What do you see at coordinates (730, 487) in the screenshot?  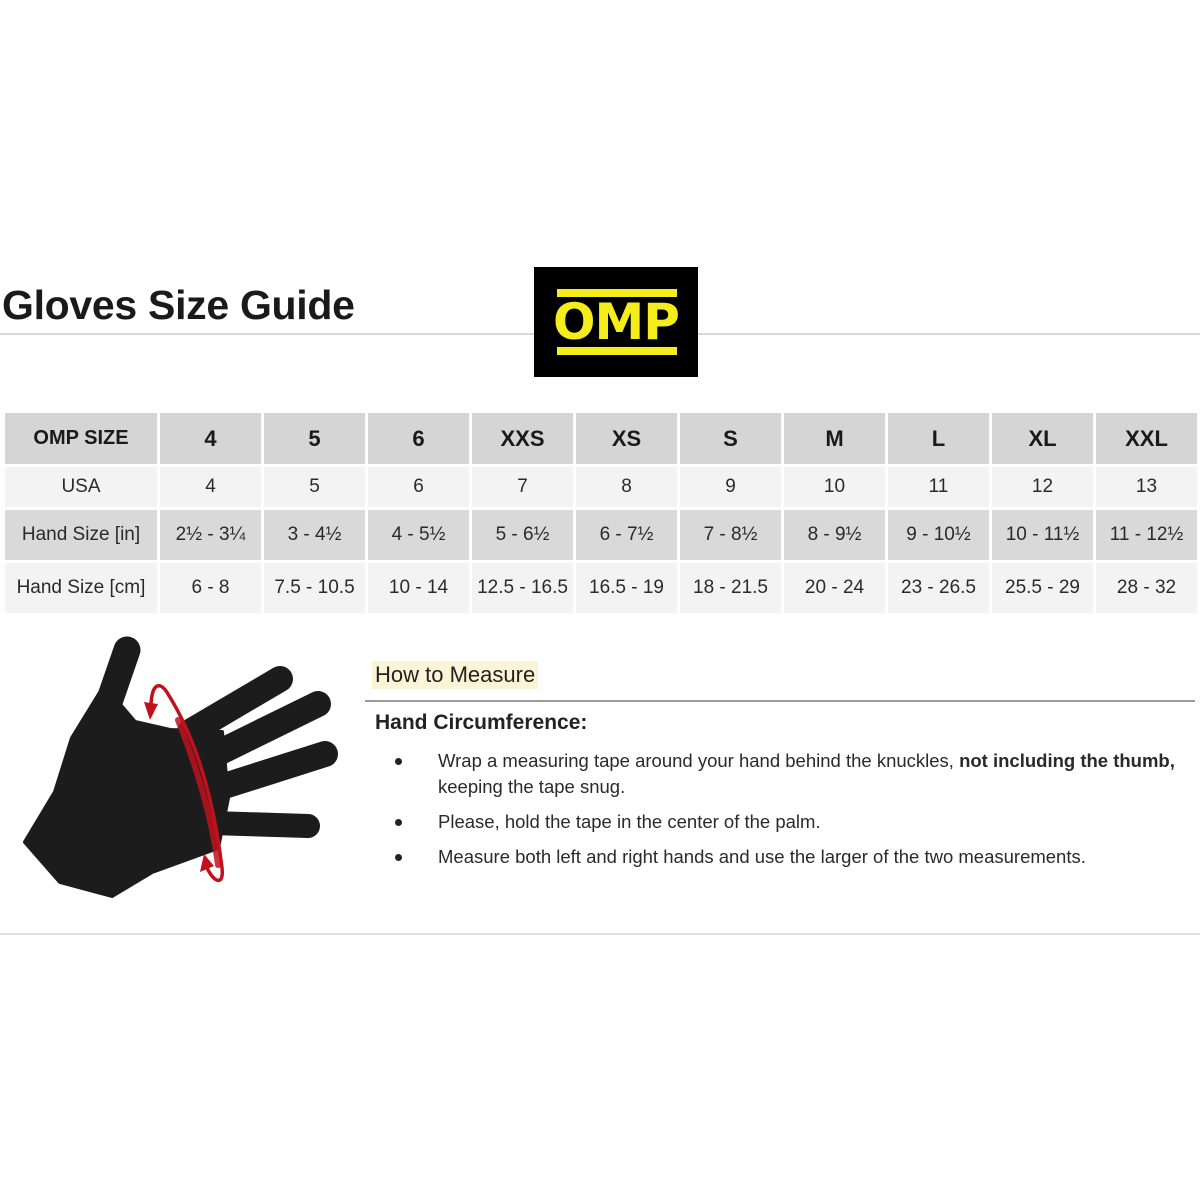 I see `table-cell: 9` at bounding box center [730, 487].